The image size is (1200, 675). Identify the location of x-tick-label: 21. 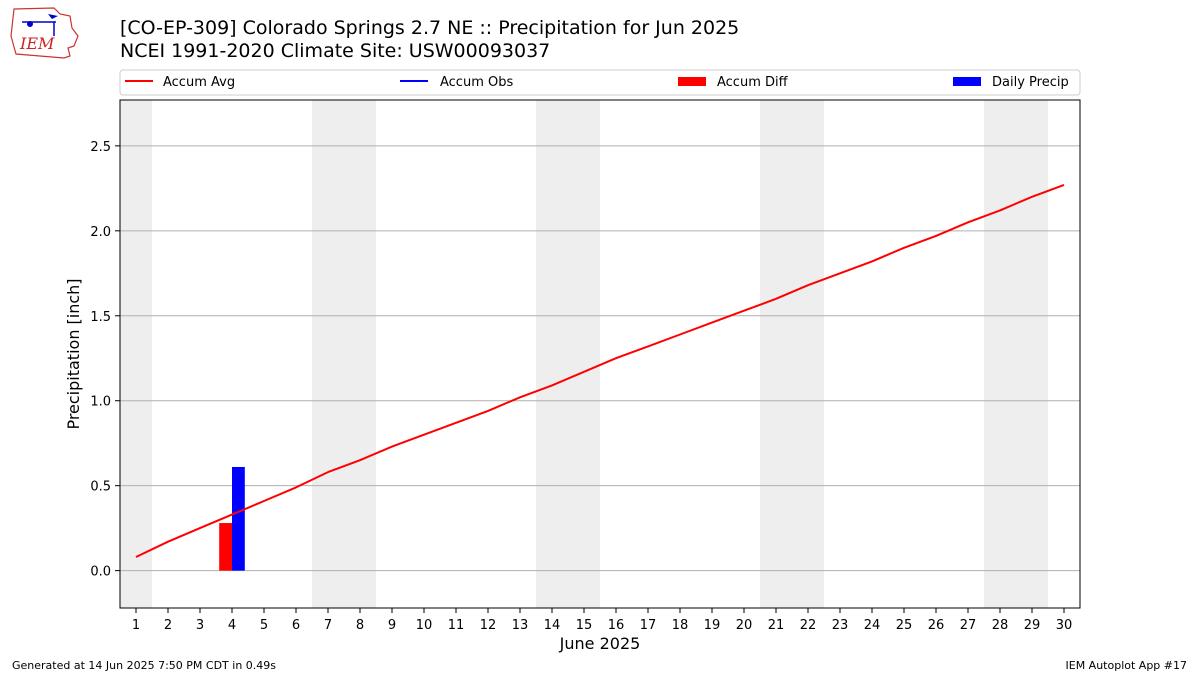
(776, 625).